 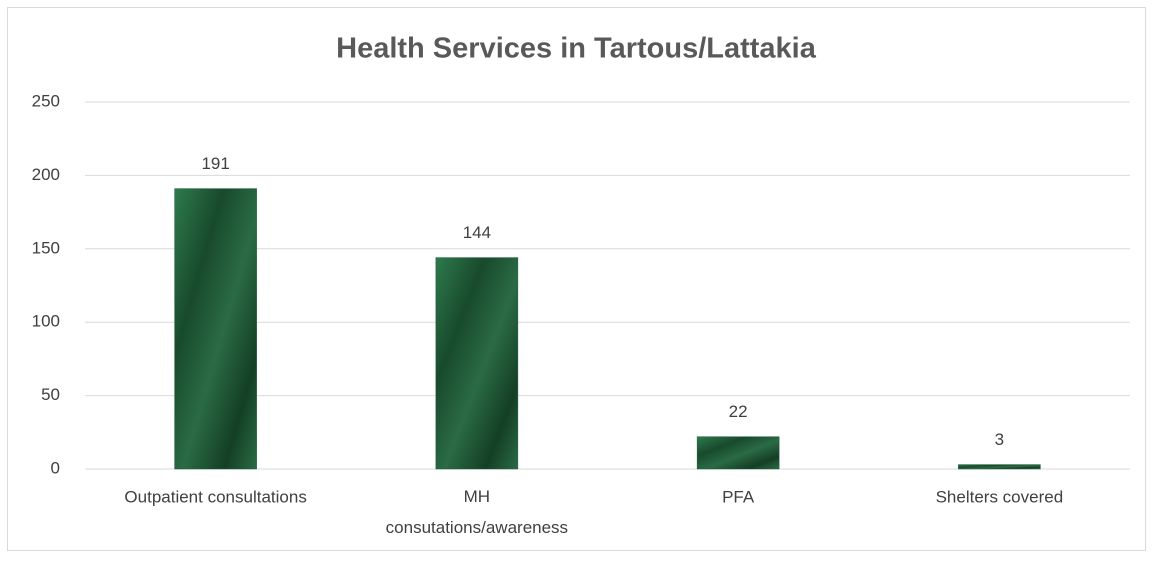 I want to click on data-label: 144, so click(x=477, y=232).